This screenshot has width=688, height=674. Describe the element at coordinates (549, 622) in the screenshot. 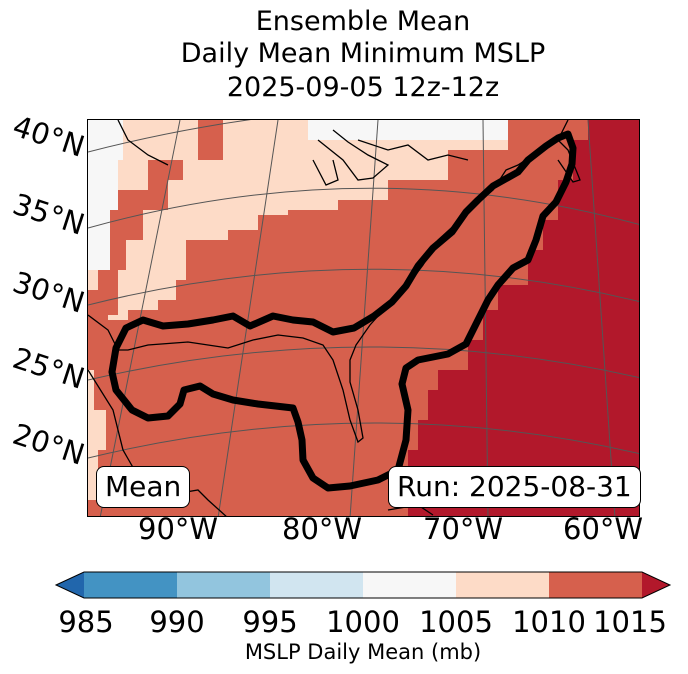

I see `colorbar-tick-1010: 1010` at that location.